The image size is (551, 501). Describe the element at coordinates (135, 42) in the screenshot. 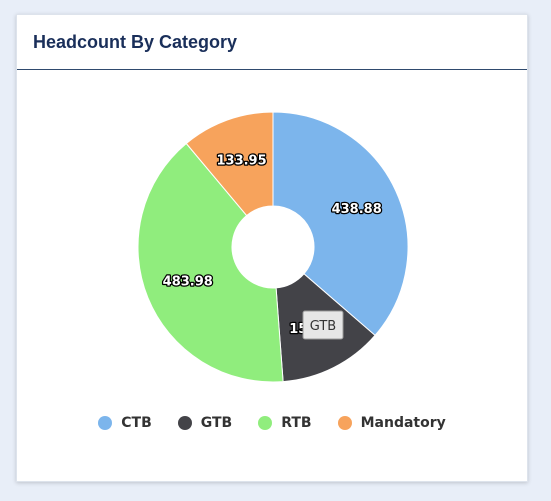

I see `card-title: Headcount By Category` at that location.